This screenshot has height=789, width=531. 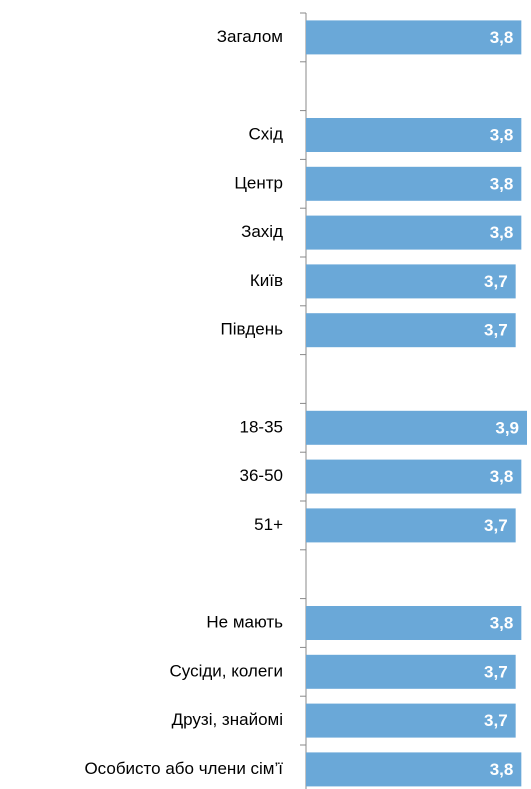 What do you see at coordinates (250, 36) in the screenshot?
I see `category-label: Загалом` at bounding box center [250, 36].